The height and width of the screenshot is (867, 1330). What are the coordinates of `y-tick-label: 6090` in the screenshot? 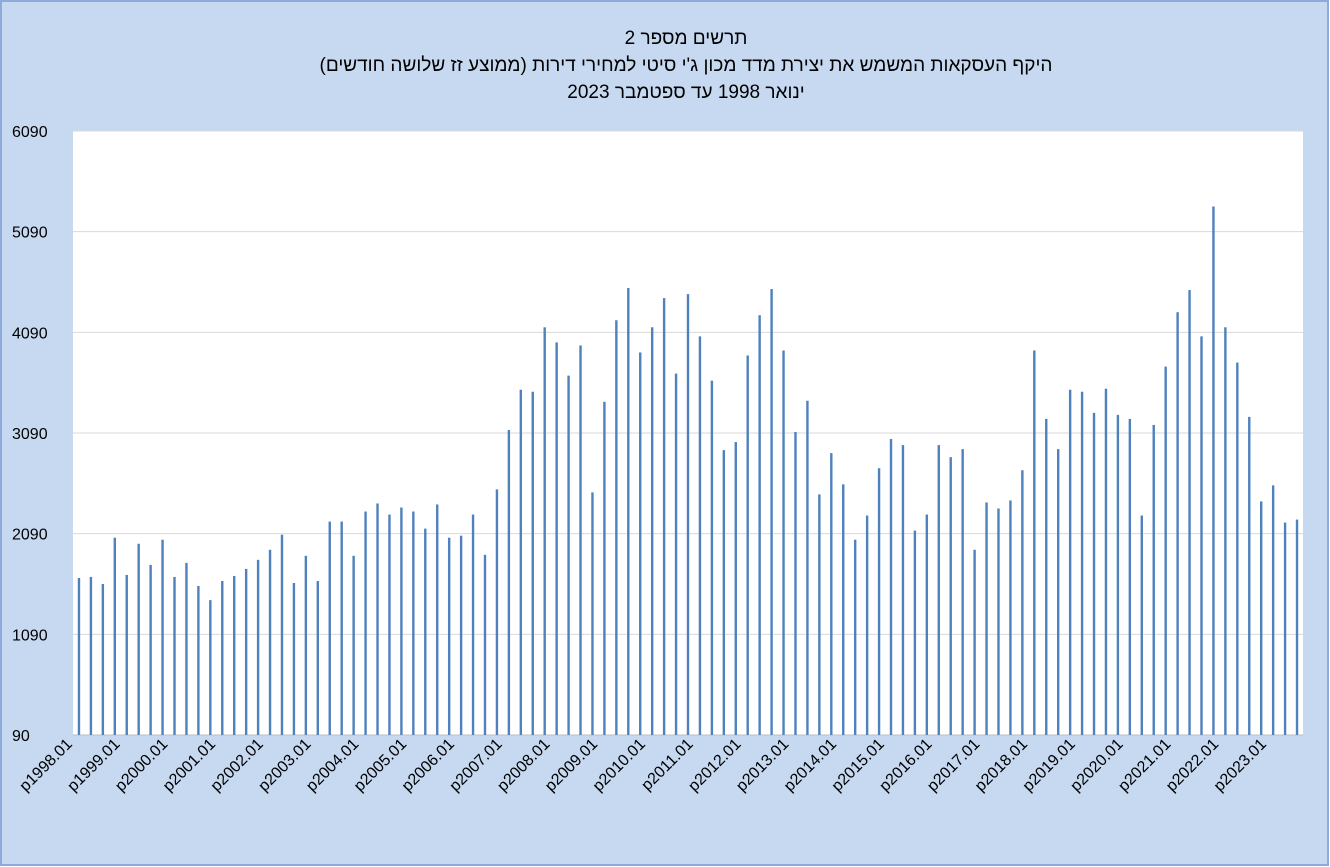 It's located at (30, 132).